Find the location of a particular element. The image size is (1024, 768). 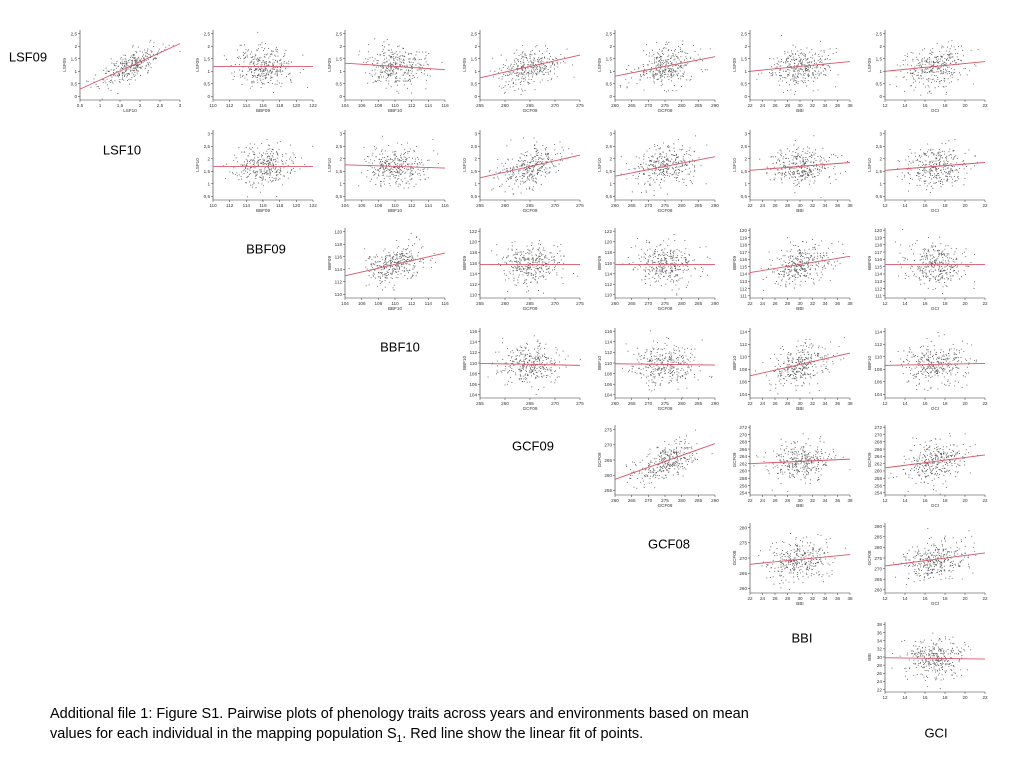

y-tick-label: 1,5 is located at coordinates (339, 171).